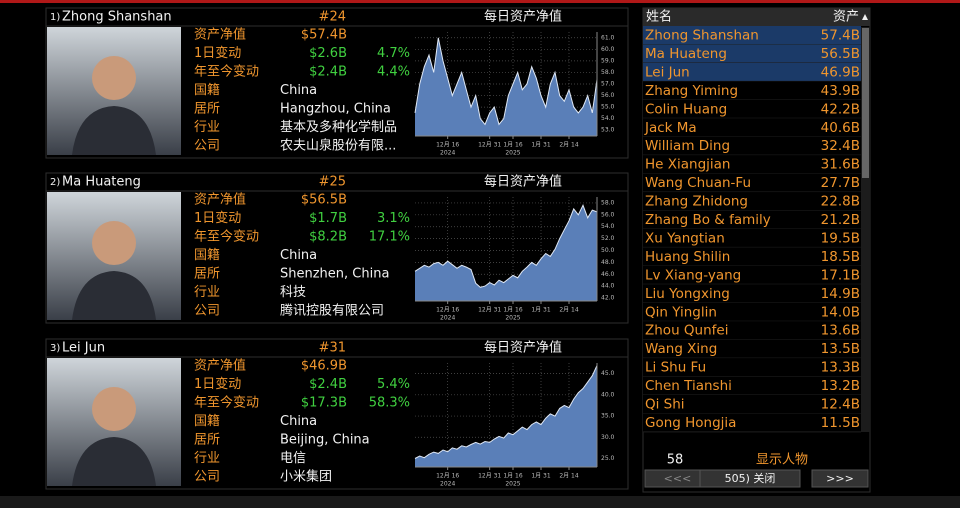 The height and width of the screenshot is (508, 960). I want to click on list-name: Gong Hongjia, so click(690, 423).